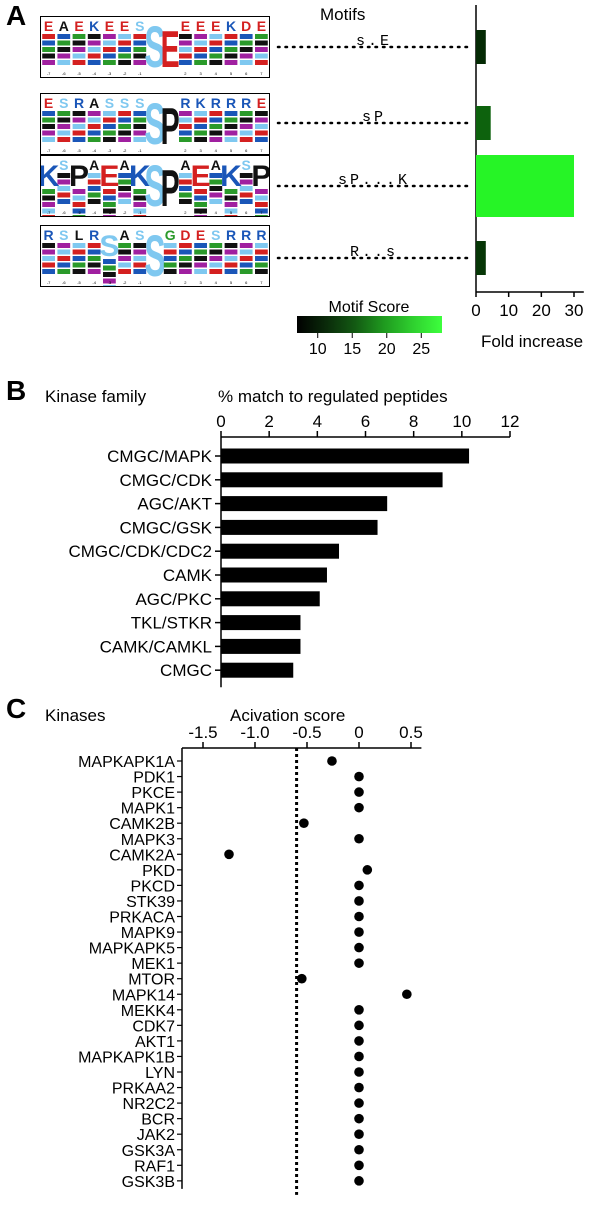  What do you see at coordinates (148, 809) in the screenshot?
I see `kinase-label: MAPK1` at bounding box center [148, 809].